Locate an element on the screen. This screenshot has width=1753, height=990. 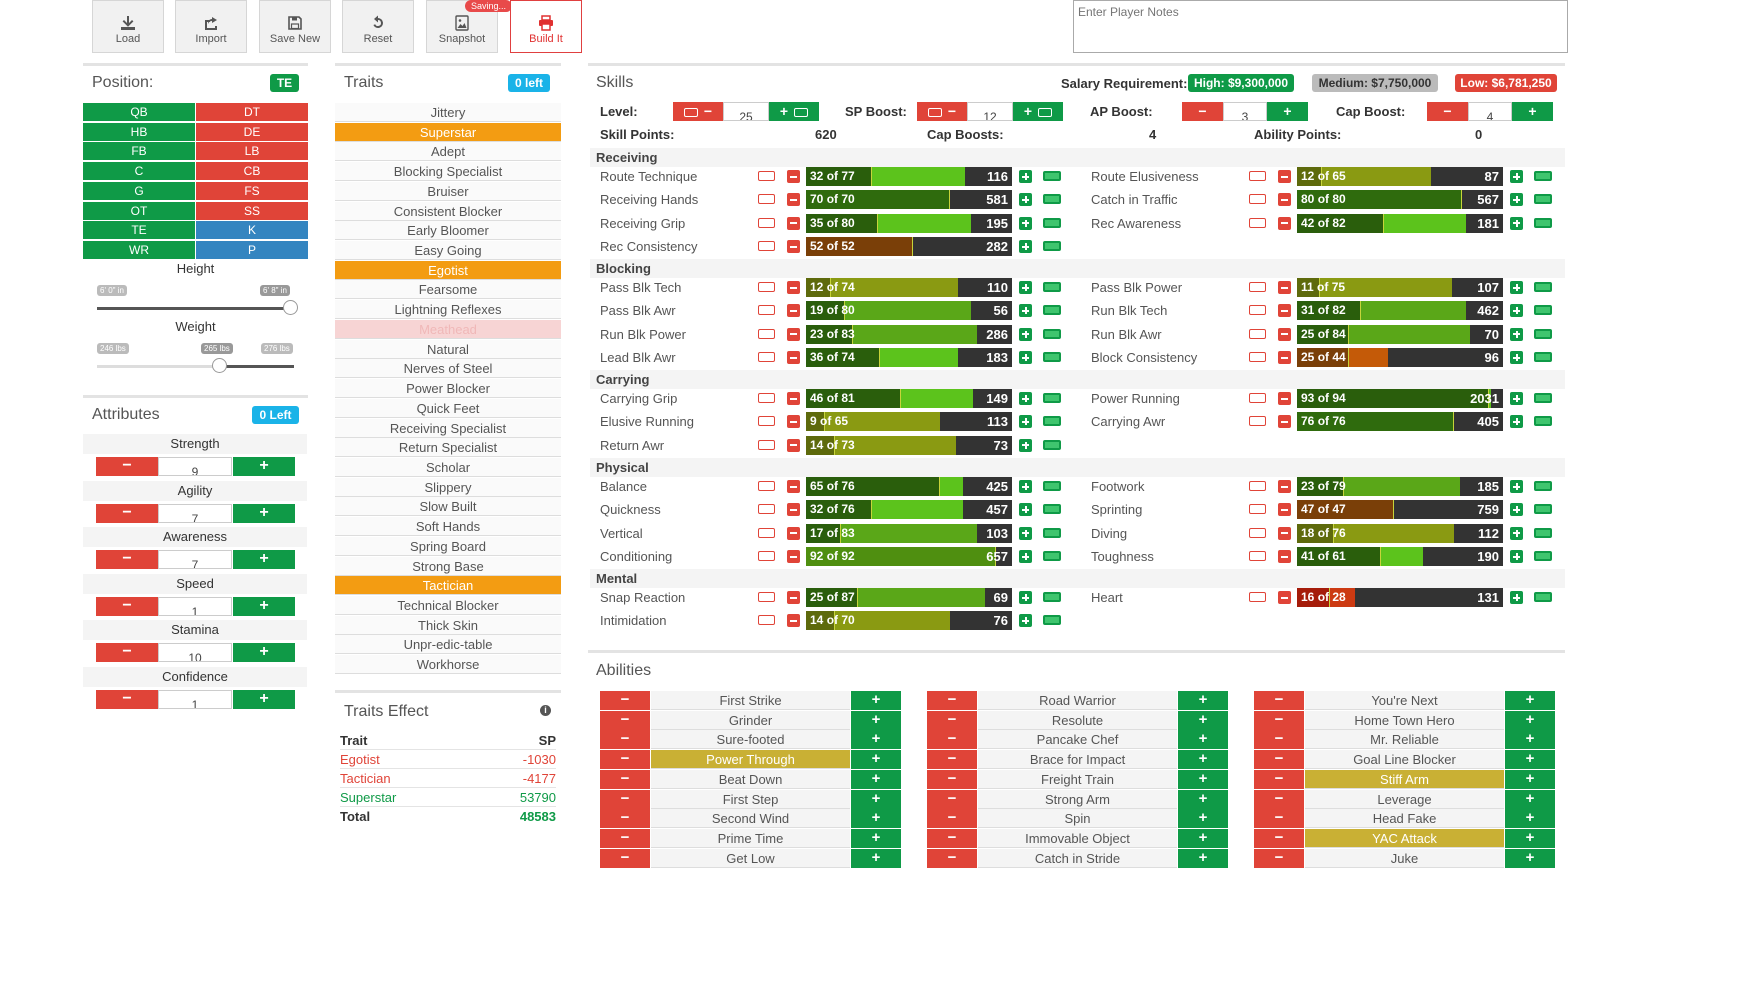
position-hb: HB is located at coordinates (139, 132).